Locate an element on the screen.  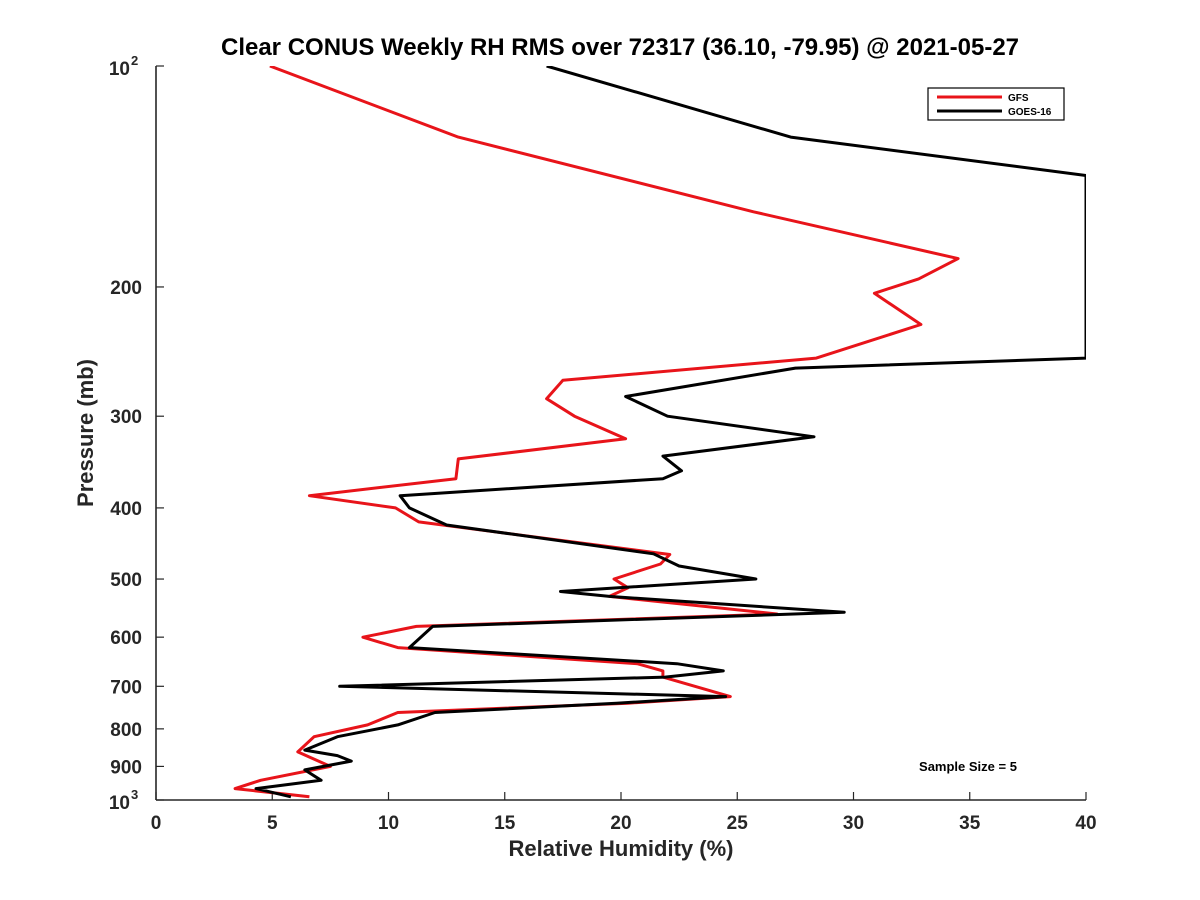
legend-label-gfs: GFS is located at coordinates (1018, 98).